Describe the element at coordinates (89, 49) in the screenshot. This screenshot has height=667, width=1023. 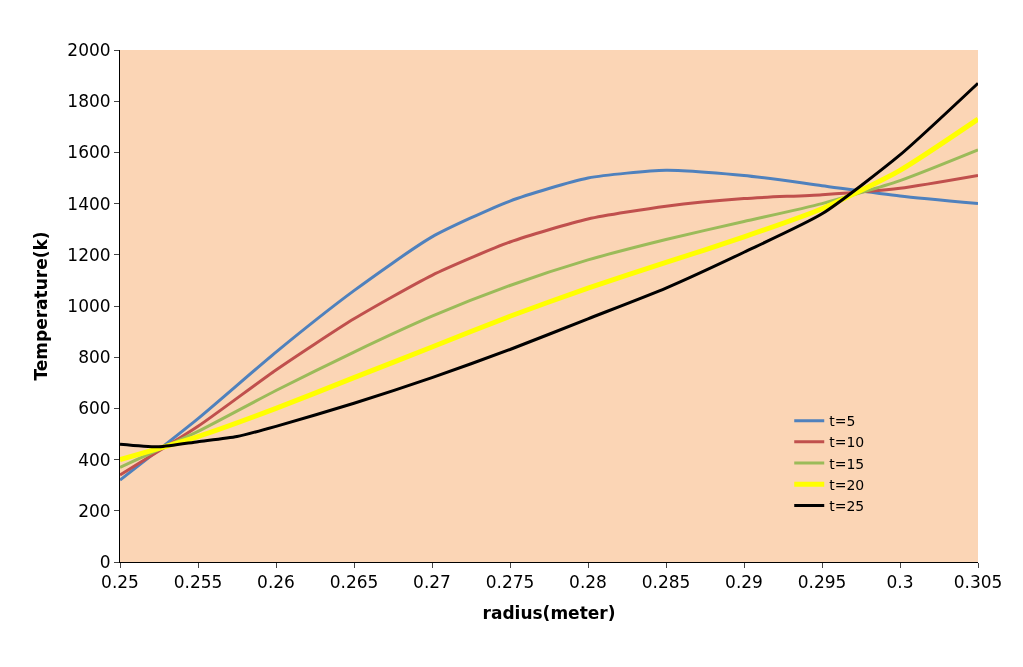
I see `y-tick-label: 2000` at that location.